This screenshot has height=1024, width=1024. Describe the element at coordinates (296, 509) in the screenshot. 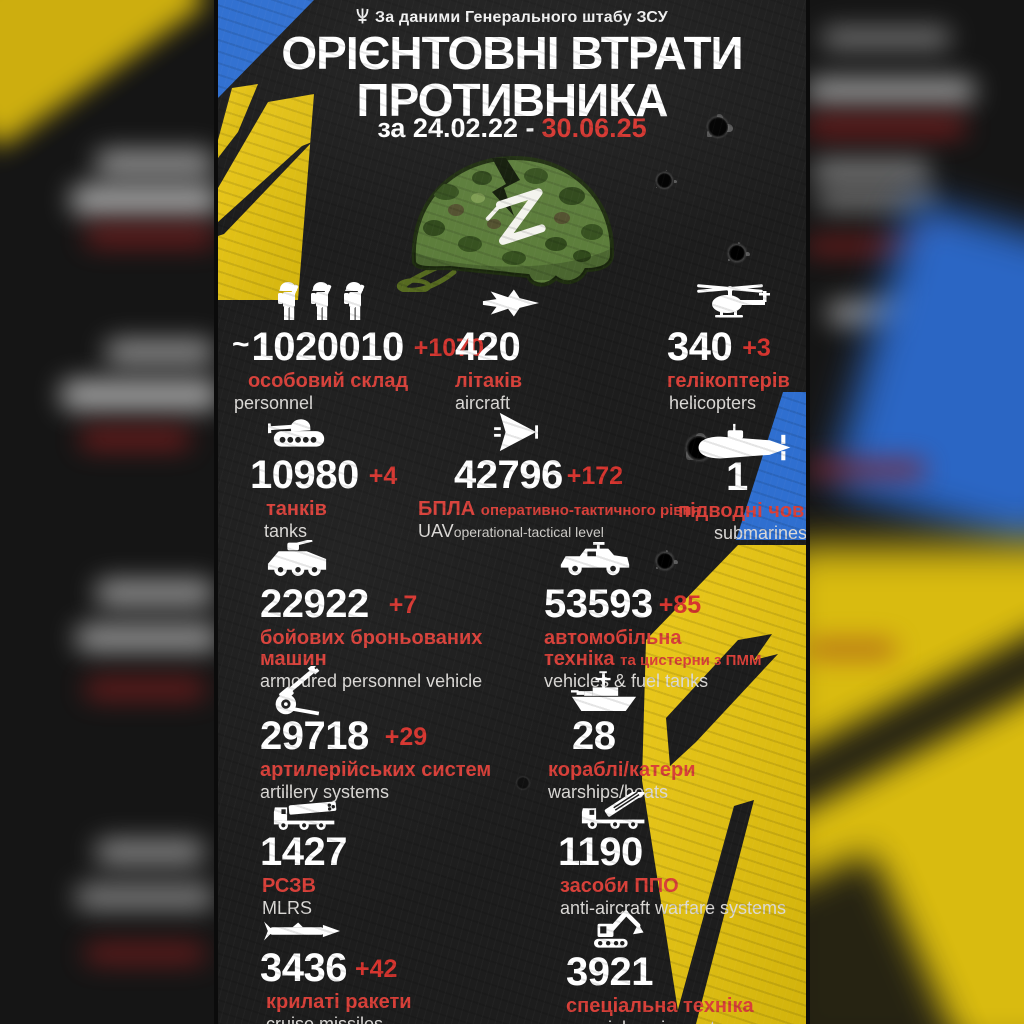

I see `stat-label-ua: танків` at that location.